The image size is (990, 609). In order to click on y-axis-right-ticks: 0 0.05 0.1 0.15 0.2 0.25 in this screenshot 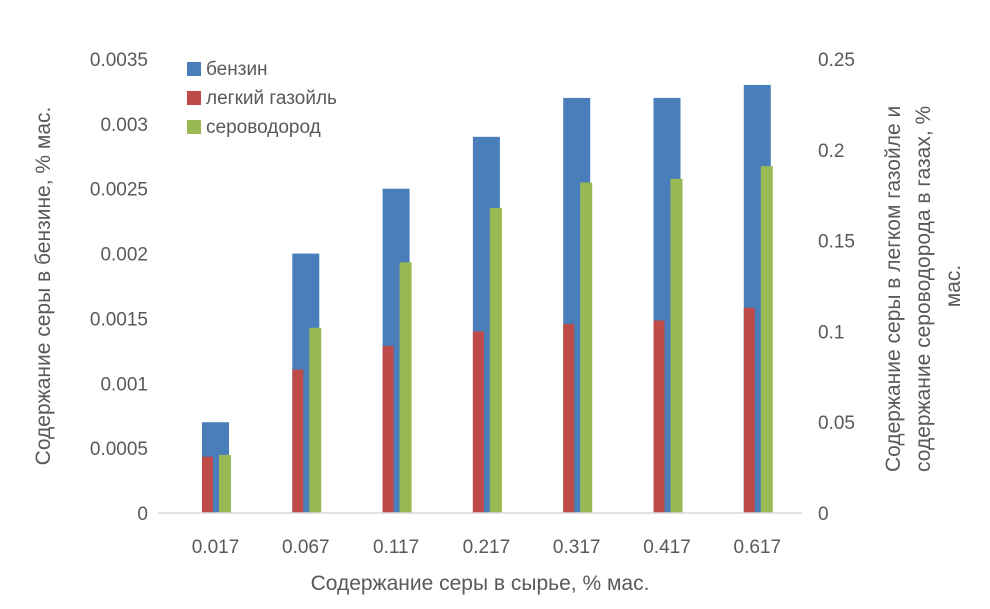, I will do `click(836, 287)`.